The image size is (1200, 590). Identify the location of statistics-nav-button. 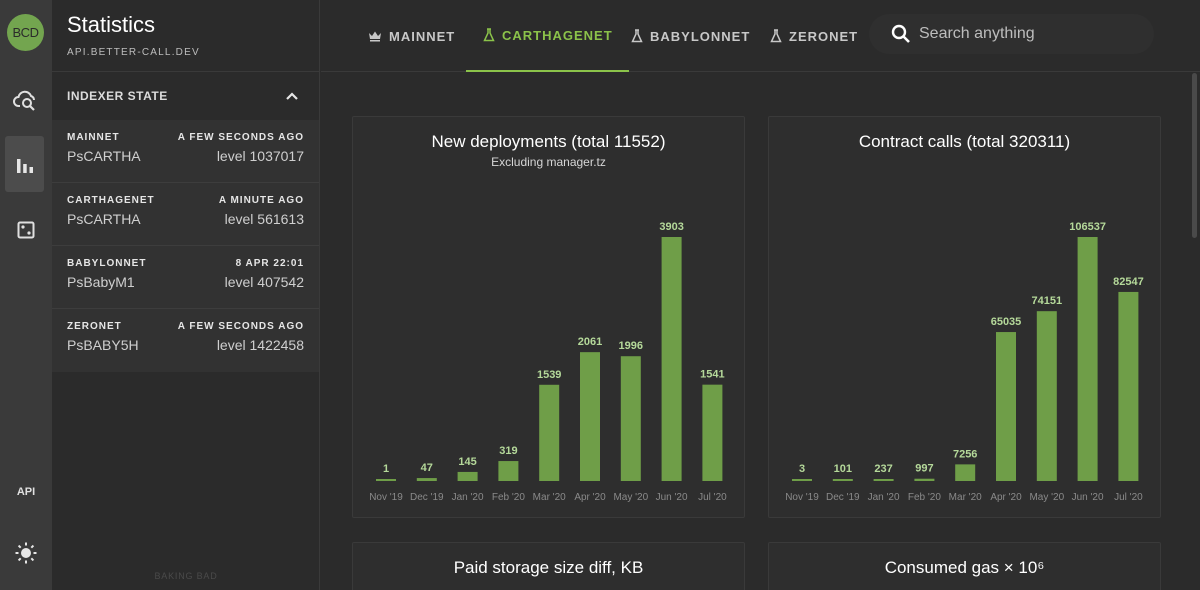
(24, 164).